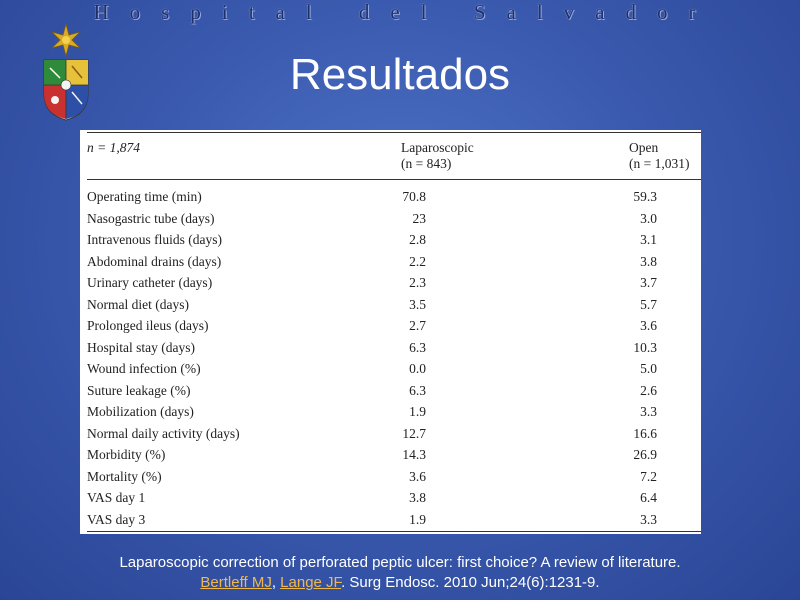 This screenshot has width=800, height=600. I want to click on laparoscopic-value: 2.3, so click(417, 282).